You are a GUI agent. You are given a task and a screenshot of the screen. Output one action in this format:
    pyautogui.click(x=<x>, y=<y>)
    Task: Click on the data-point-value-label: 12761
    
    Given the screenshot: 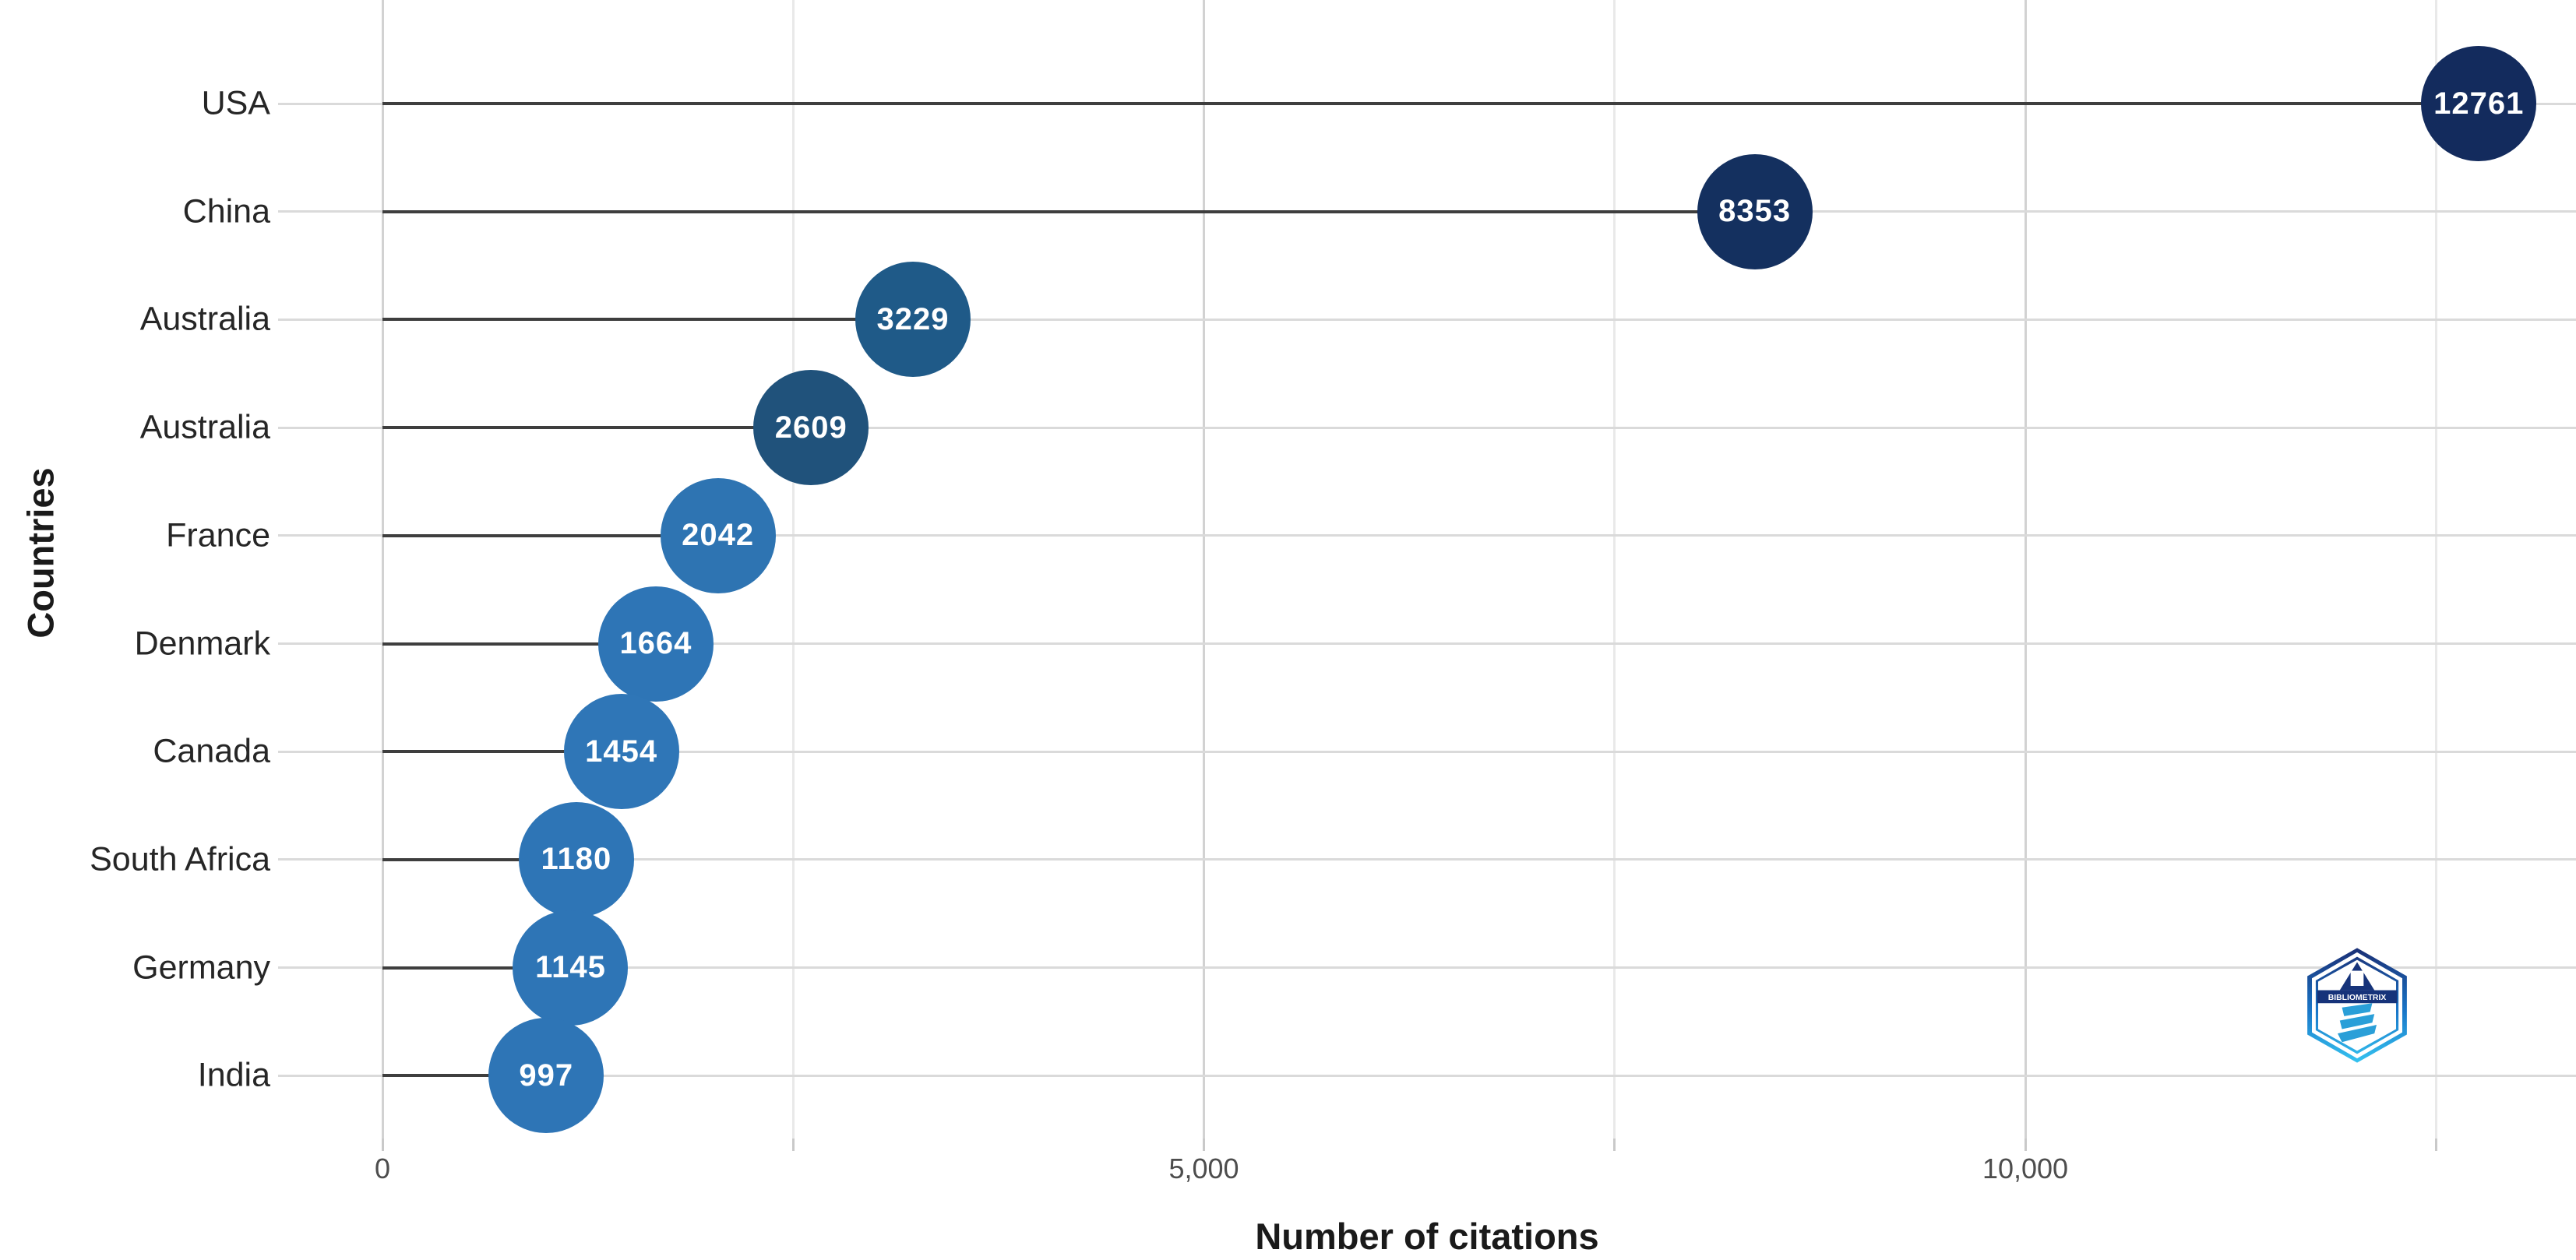 What is the action you would take?
    pyautogui.click(x=2479, y=103)
    